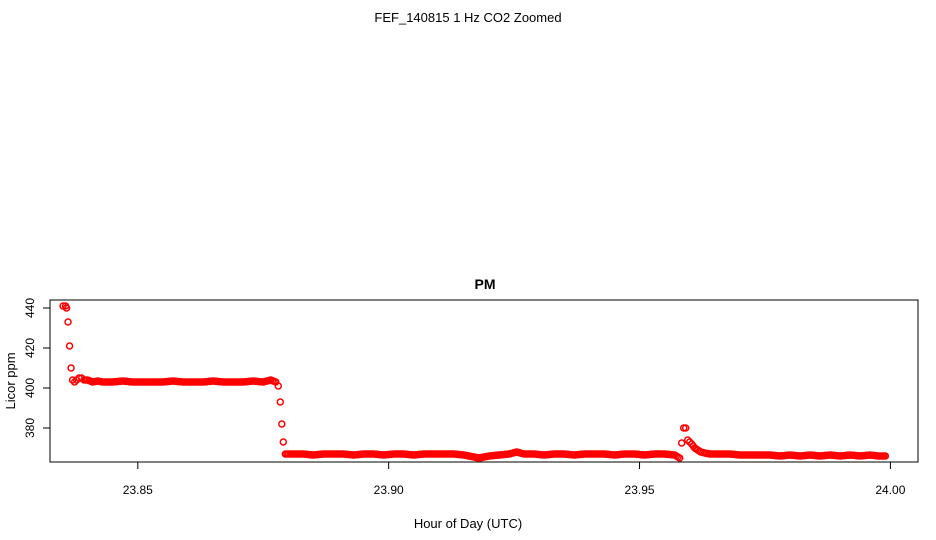  I want to click on x-tick-label: 23.90, so click(389, 490).